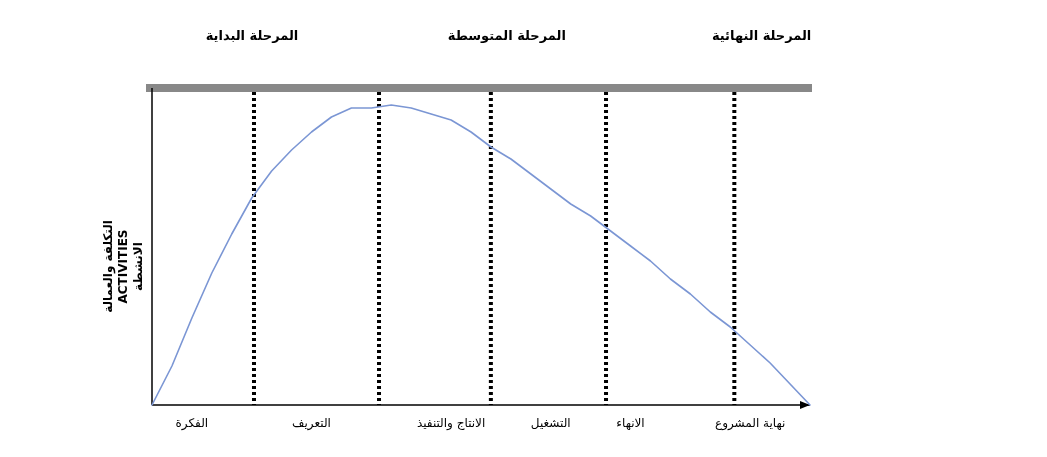 This screenshot has width=1047, height=457. I want to click on x-tick-label: نهاية المشروع, so click(750, 423).